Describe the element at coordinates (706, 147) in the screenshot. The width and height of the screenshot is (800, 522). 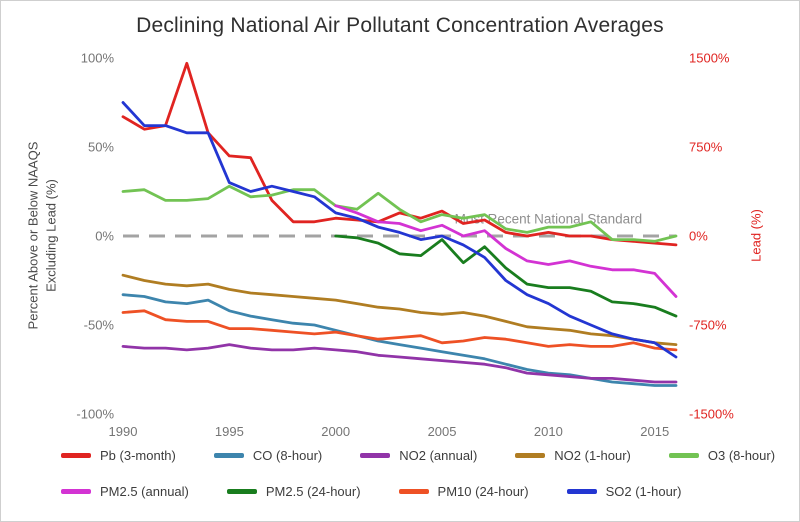
I see `right-axis-tick: 750%` at that location.